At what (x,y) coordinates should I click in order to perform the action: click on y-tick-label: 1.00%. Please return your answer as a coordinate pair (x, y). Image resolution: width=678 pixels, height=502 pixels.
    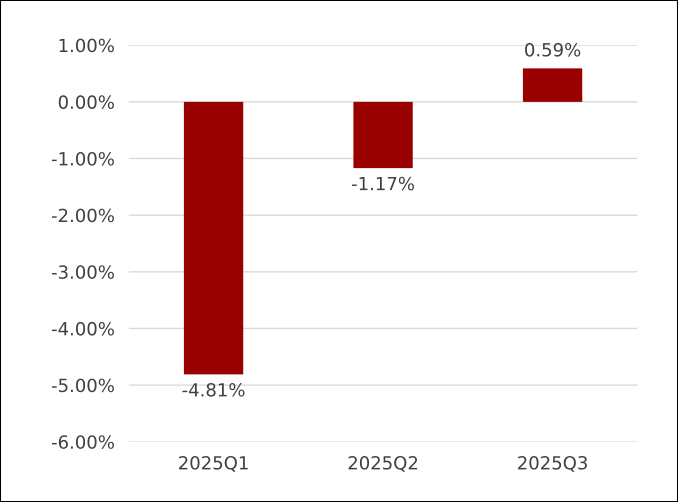
    Looking at the image, I should click on (87, 45).